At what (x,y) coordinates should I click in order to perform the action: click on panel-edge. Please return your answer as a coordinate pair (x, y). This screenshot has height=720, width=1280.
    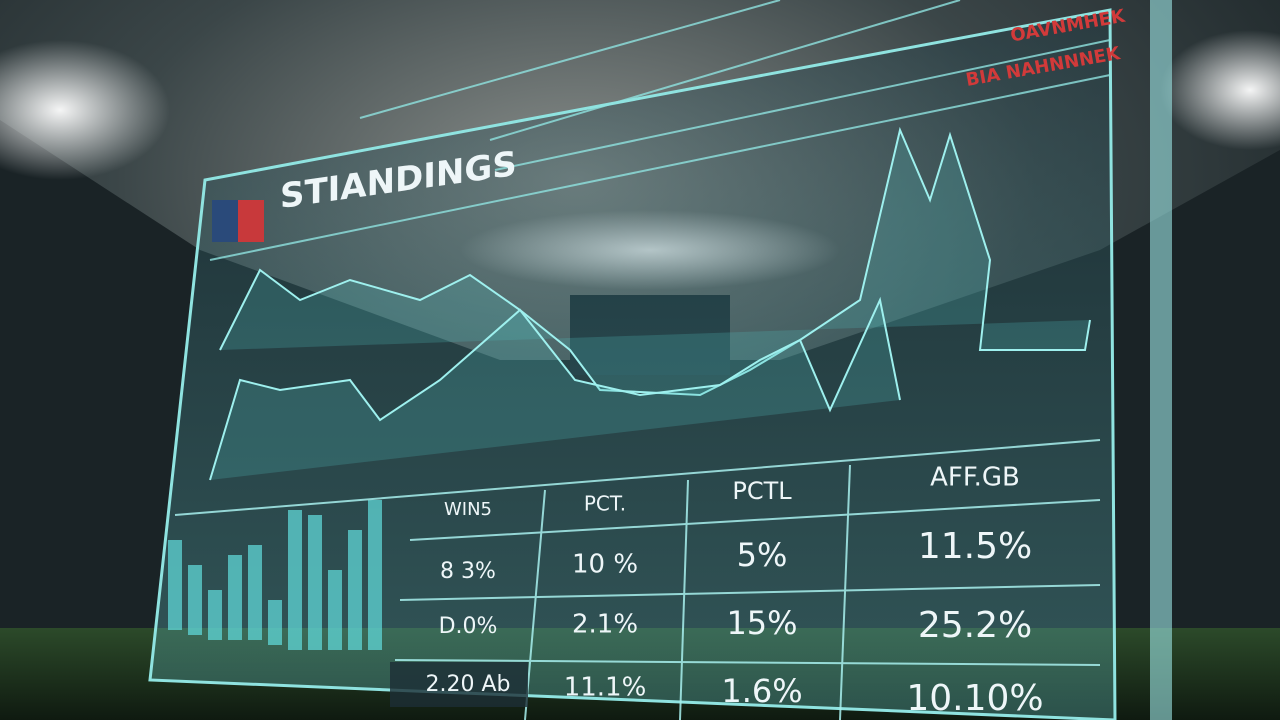
    Looking at the image, I should click on (1161, 360).